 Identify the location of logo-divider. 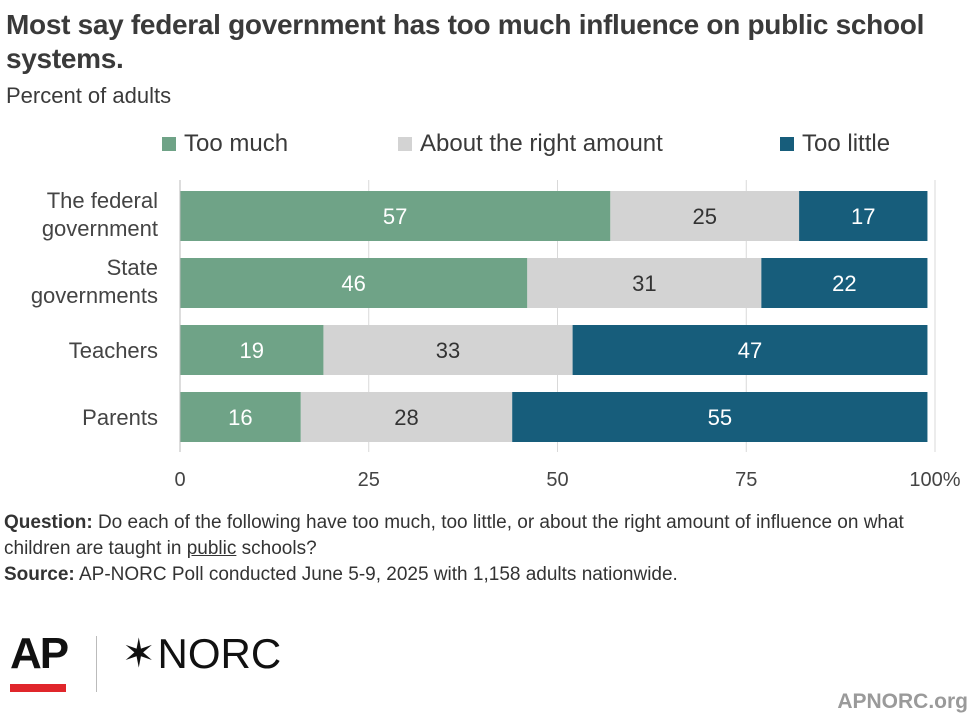
(96, 664).